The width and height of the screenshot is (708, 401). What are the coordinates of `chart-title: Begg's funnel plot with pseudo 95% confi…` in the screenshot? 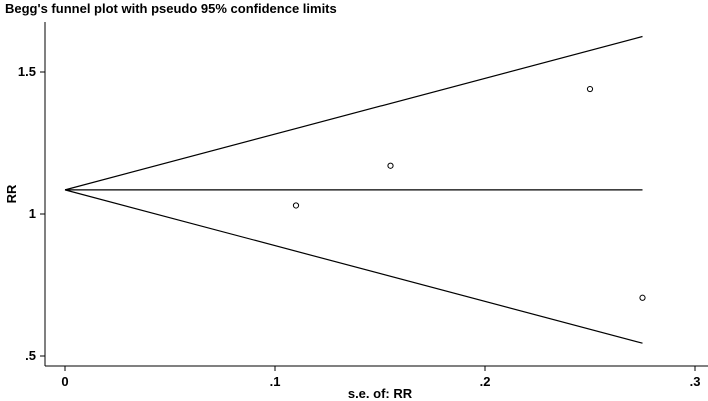 It's located at (171, 8).